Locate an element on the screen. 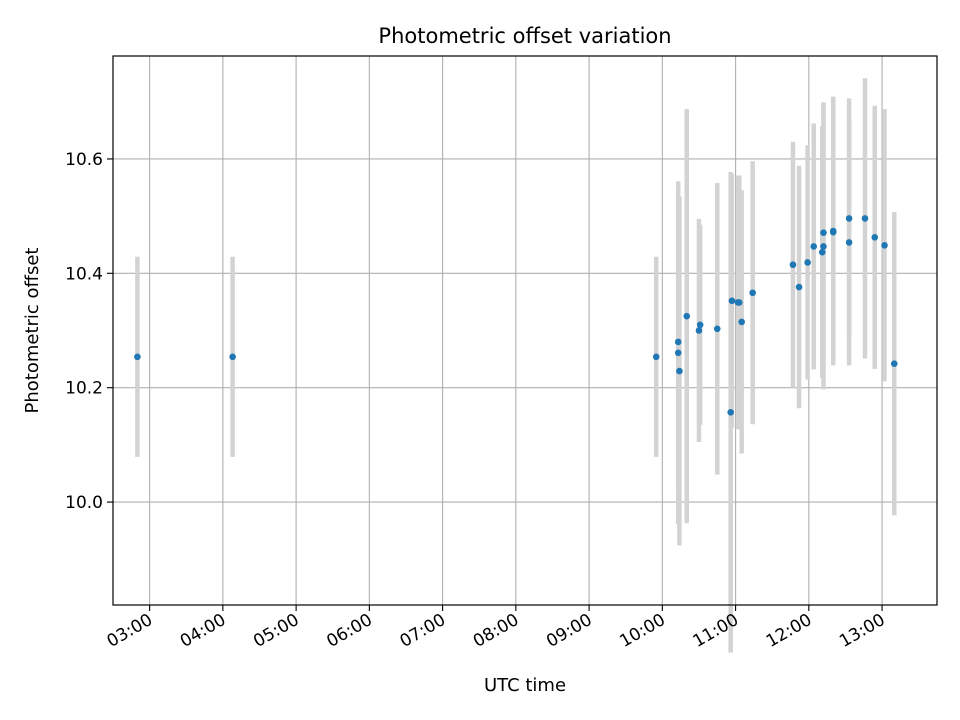 The height and width of the screenshot is (720, 960). x-tick-label: 03:00 is located at coordinates (130, 631).